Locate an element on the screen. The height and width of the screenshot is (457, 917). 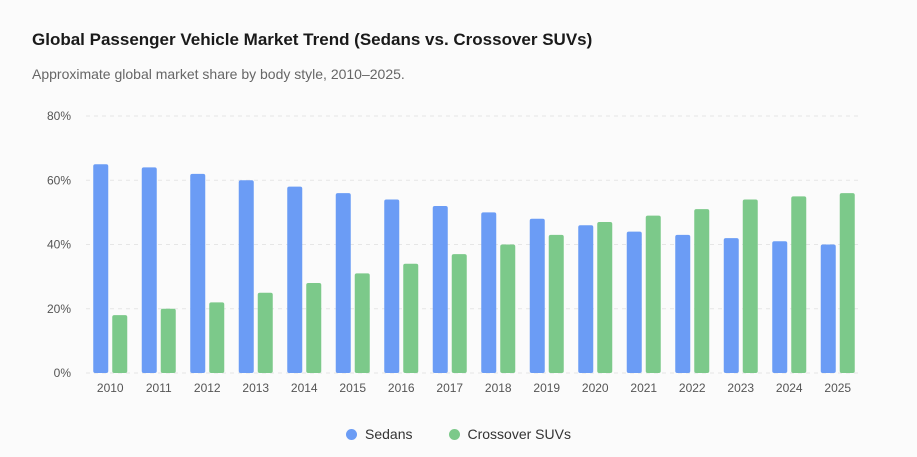
y-tick-label: 60% is located at coordinates (59, 180).